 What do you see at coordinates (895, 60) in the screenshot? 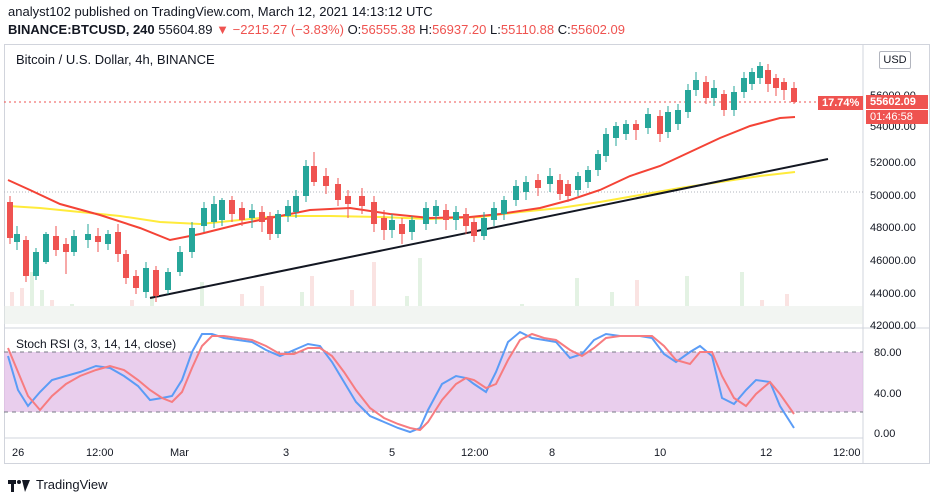
I see `currency-button: USD` at bounding box center [895, 60].